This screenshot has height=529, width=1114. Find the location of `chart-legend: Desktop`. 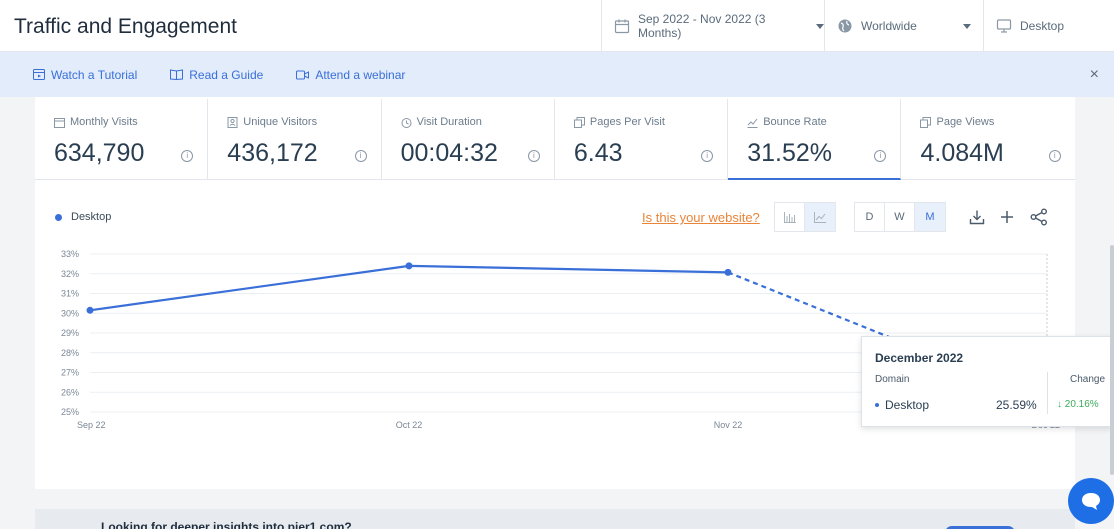

chart-legend: Desktop is located at coordinates (83, 217).